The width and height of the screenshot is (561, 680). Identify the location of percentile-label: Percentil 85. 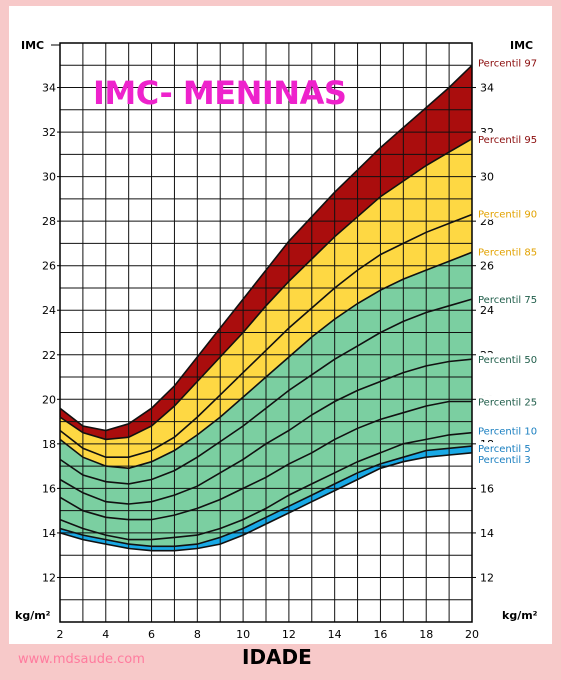
(507, 252).